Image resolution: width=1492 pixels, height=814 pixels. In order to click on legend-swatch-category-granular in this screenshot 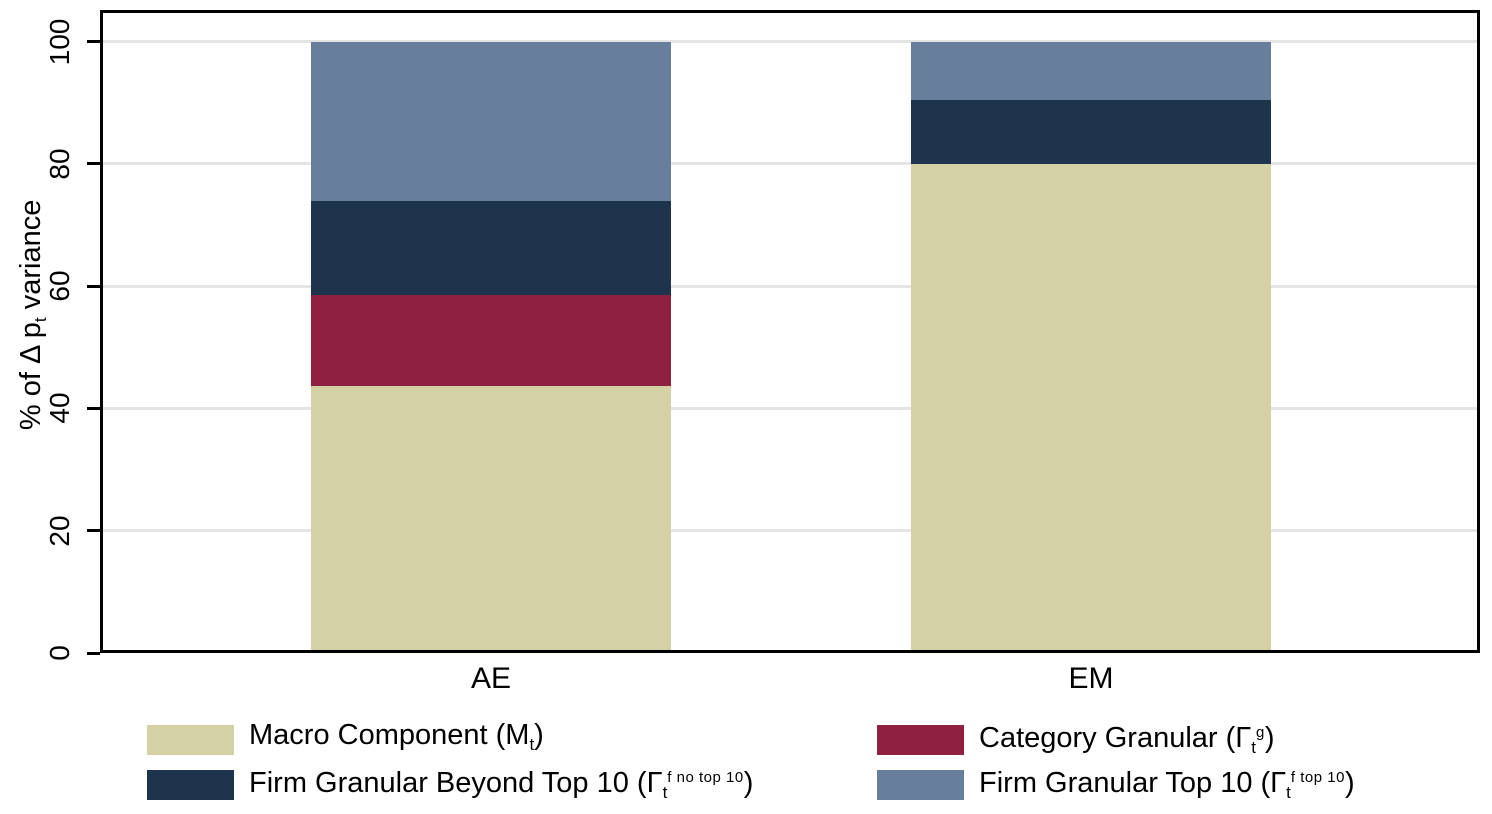, I will do `click(920, 740)`.